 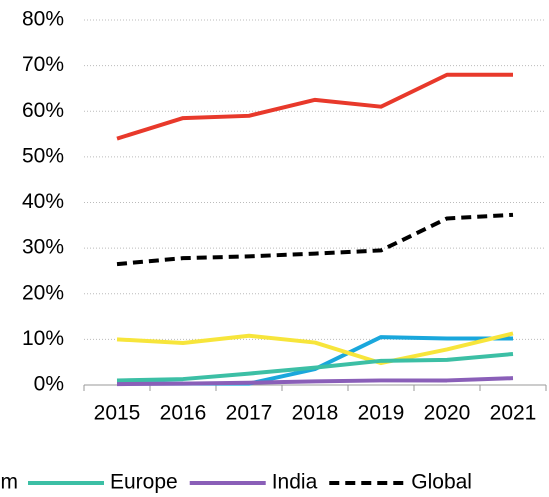 What do you see at coordinates (513, 413) in the screenshot?
I see `x-tick-label: 2021` at bounding box center [513, 413].